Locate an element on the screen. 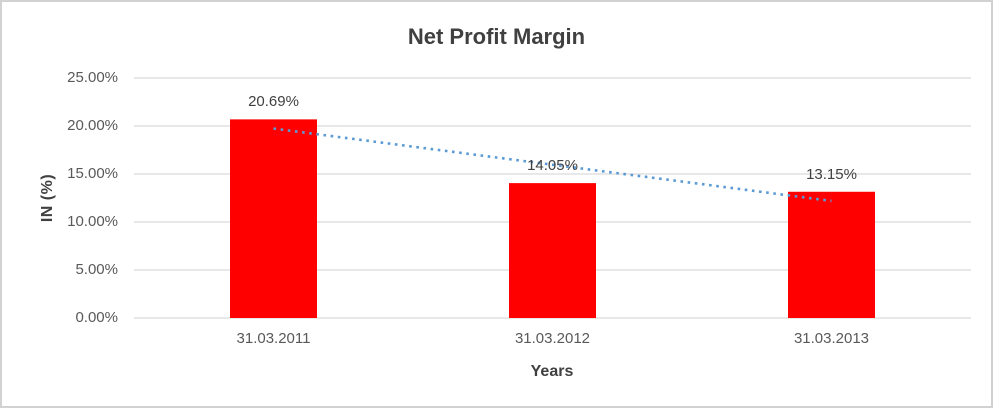  y-axis-tick-label: 0.00% is located at coordinates (96, 317).